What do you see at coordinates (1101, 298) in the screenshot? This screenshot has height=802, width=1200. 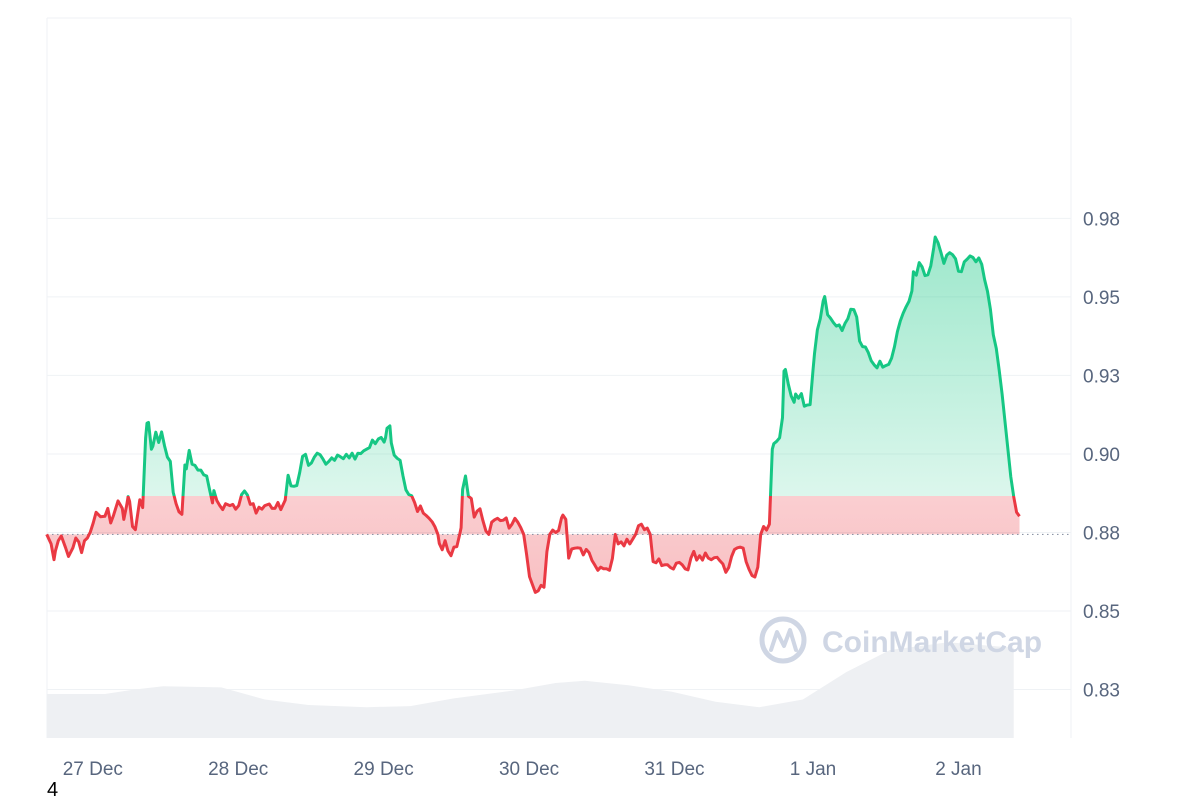 I see `y-tick-label: 0.95` at bounding box center [1101, 298].